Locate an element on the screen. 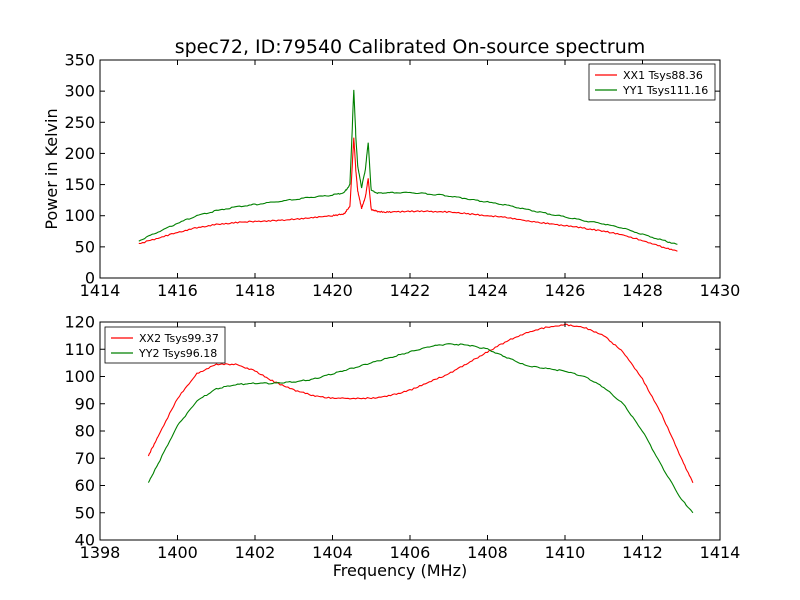 The image size is (800, 600). y-tick-label: 300 is located at coordinates (79, 91).